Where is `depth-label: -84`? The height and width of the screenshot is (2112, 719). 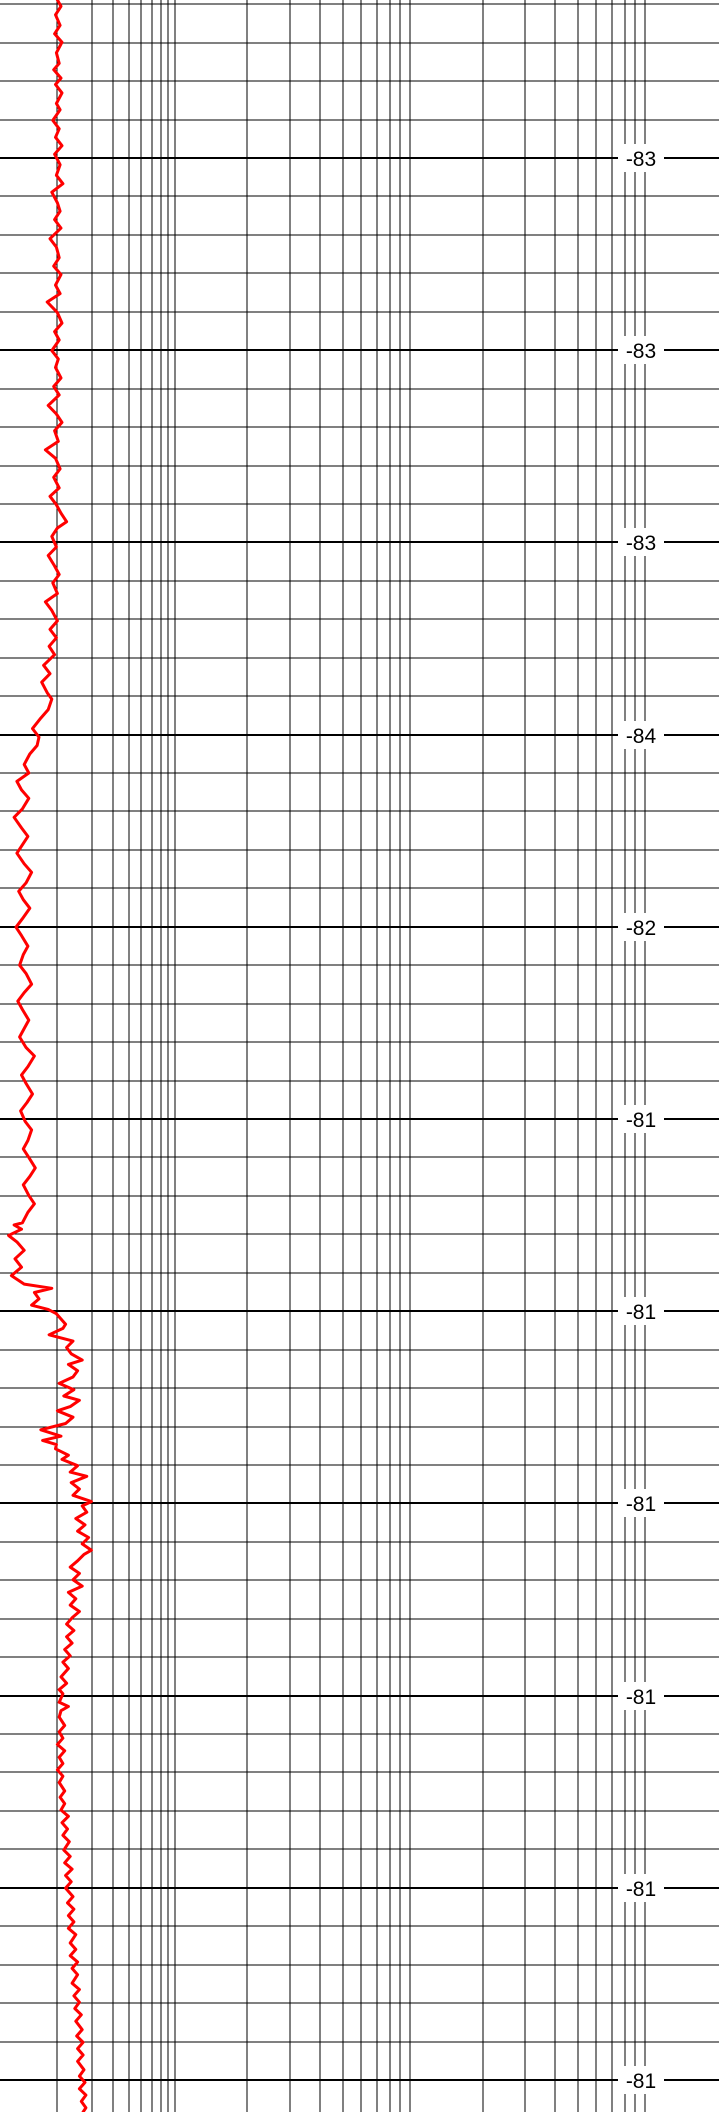
depth-label: -84 is located at coordinates (641, 736).